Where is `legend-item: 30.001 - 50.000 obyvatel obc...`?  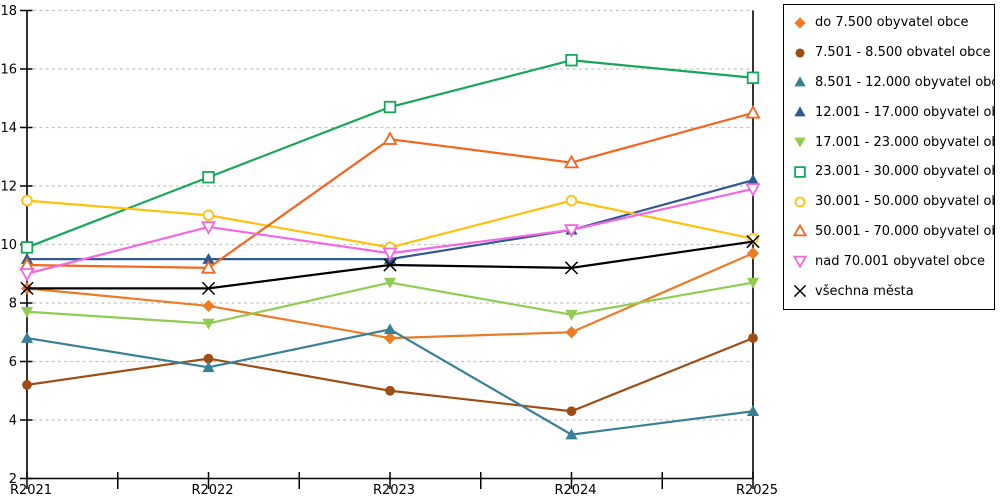
legend-item: 30.001 - 50.000 obyvatel obc... is located at coordinates (893, 202).